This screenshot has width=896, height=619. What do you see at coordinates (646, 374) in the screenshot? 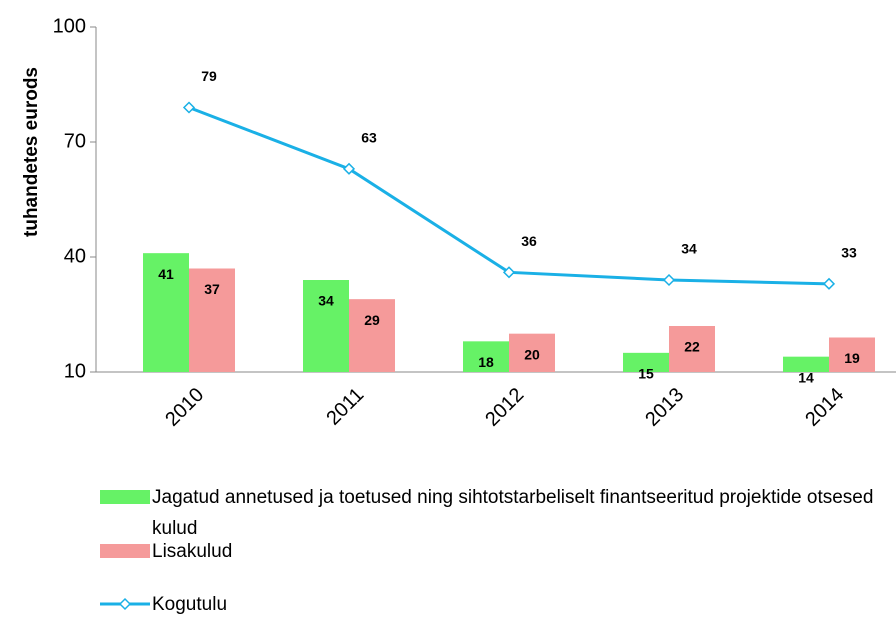
I see `data-label: 15` at bounding box center [646, 374].